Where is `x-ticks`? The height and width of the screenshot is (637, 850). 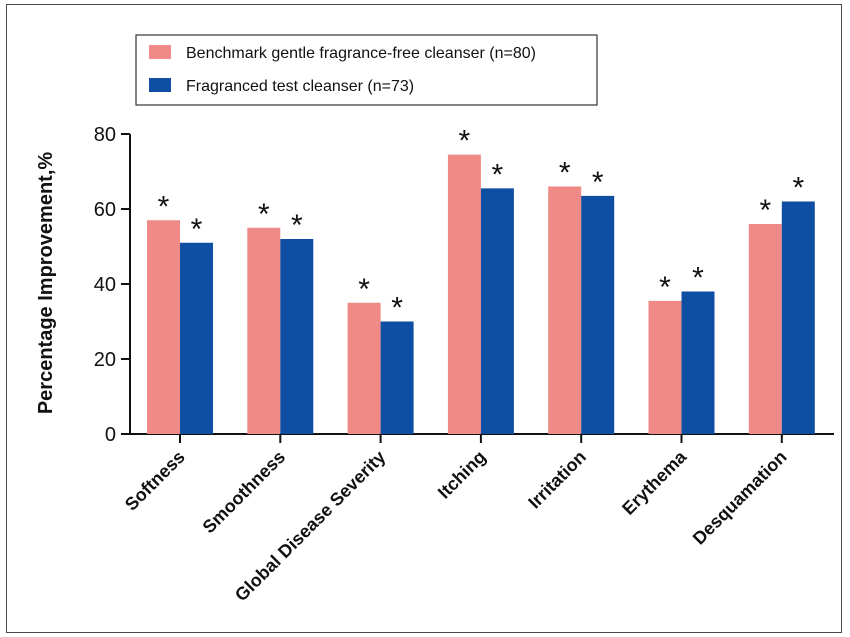
x-ticks is located at coordinates (481, 438).